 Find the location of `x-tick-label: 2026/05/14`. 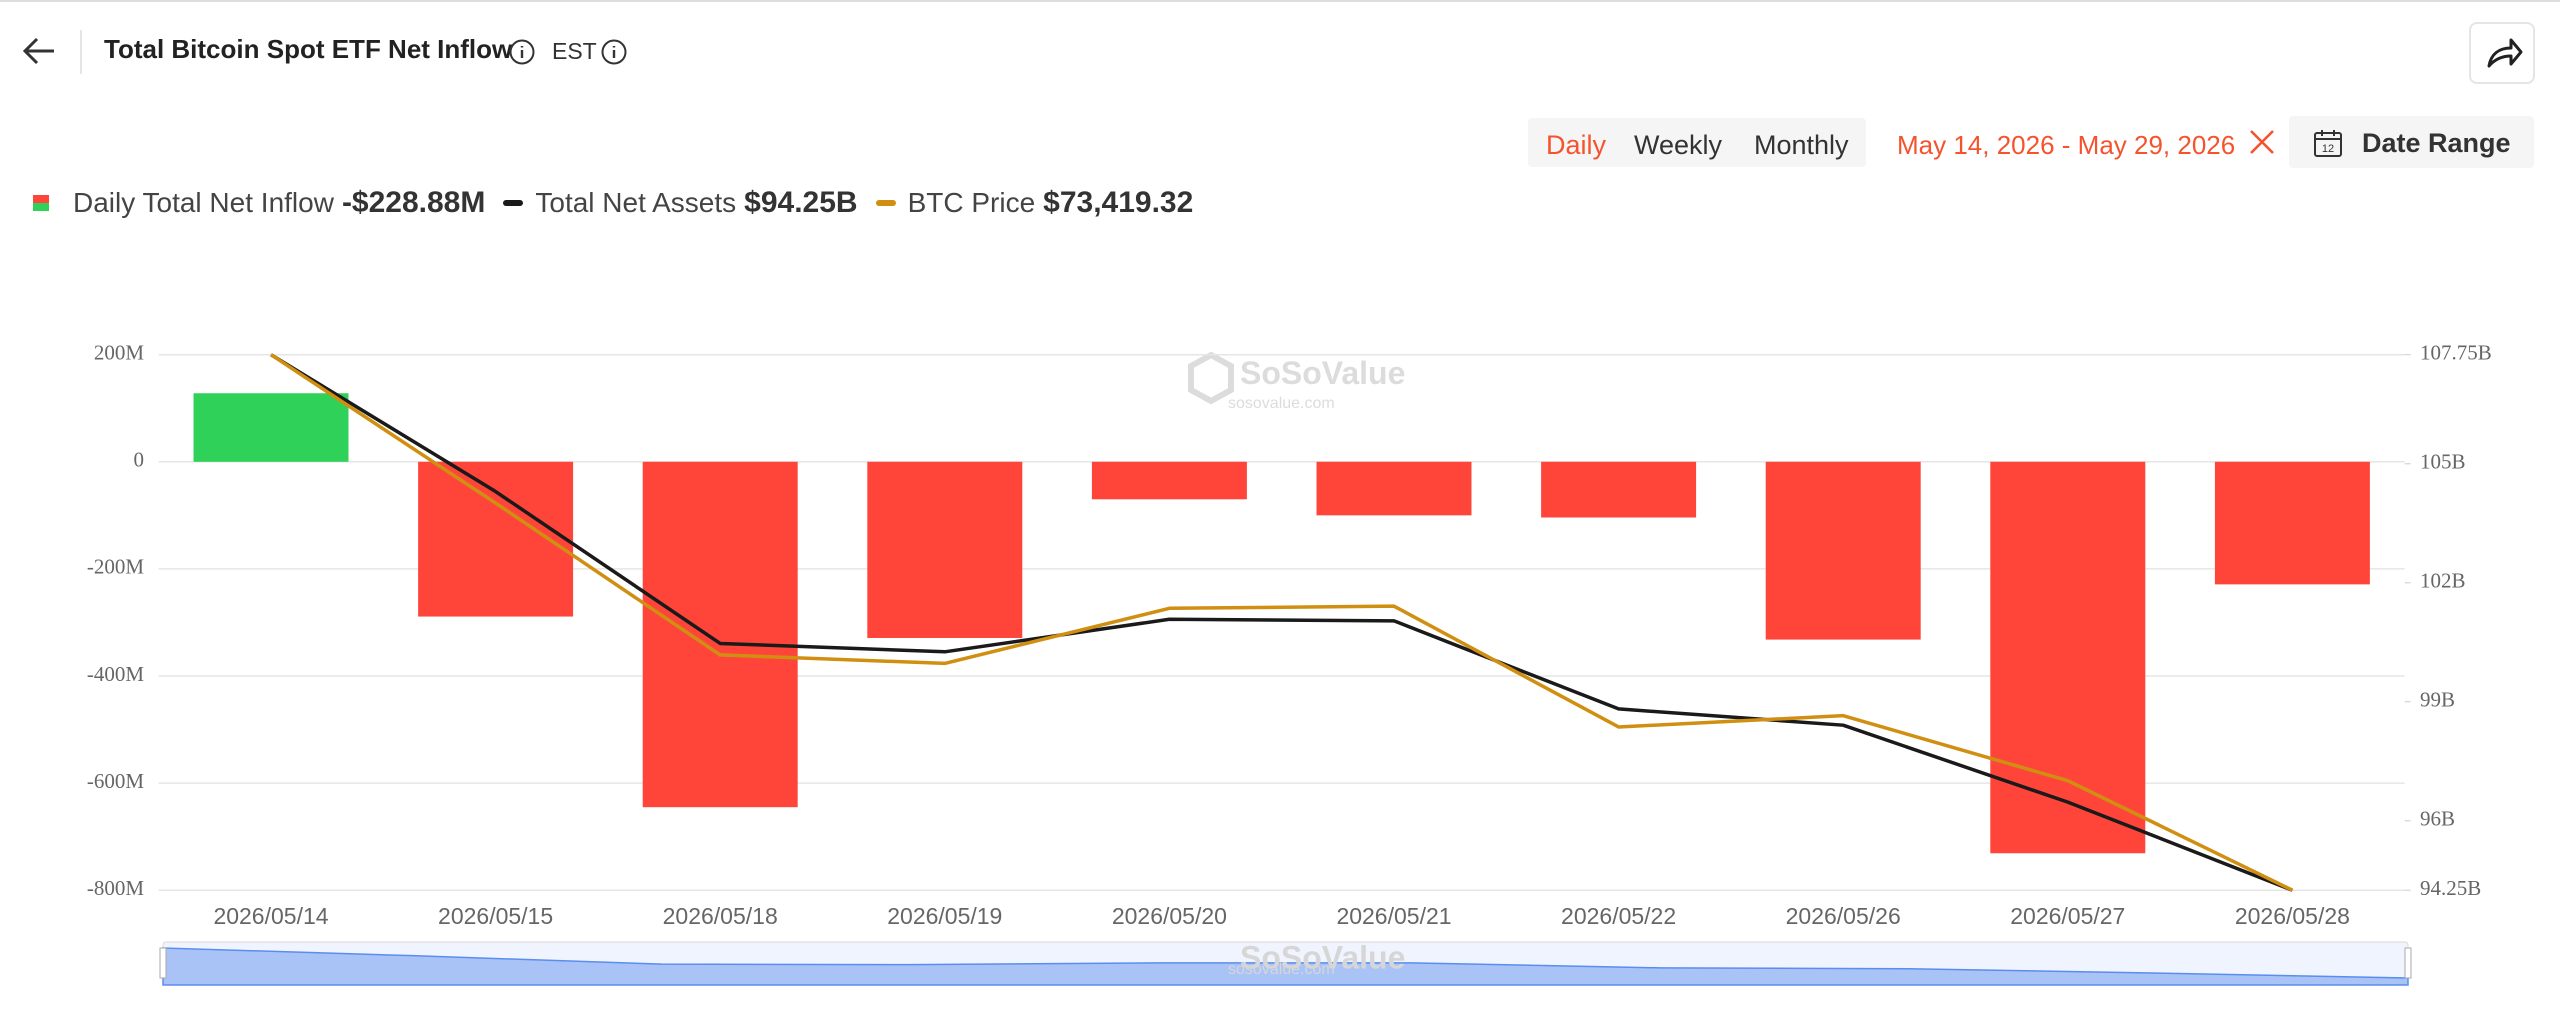

x-tick-label: 2026/05/14 is located at coordinates (270, 916).